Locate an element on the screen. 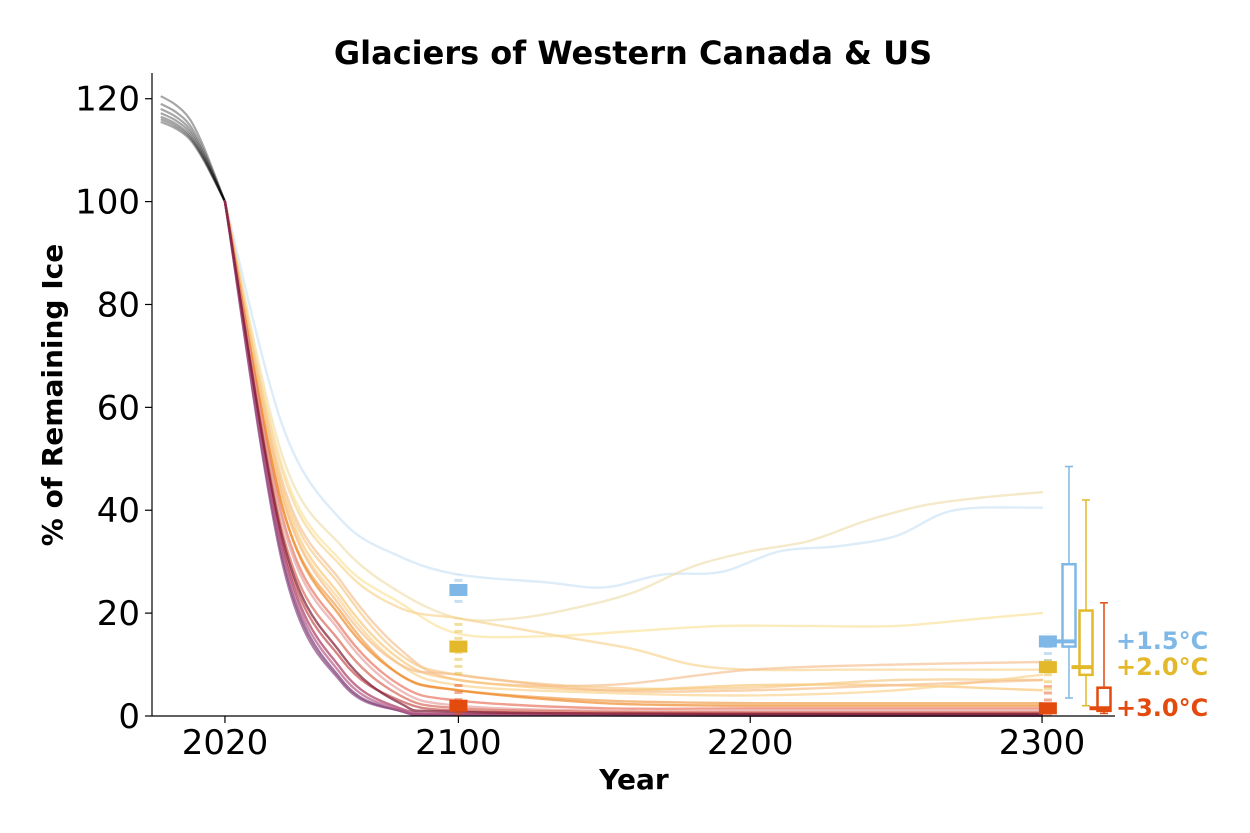 Image resolution: width=1250 pixels, height=833 pixels. x-tick-label: 2100 is located at coordinates (458, 743).